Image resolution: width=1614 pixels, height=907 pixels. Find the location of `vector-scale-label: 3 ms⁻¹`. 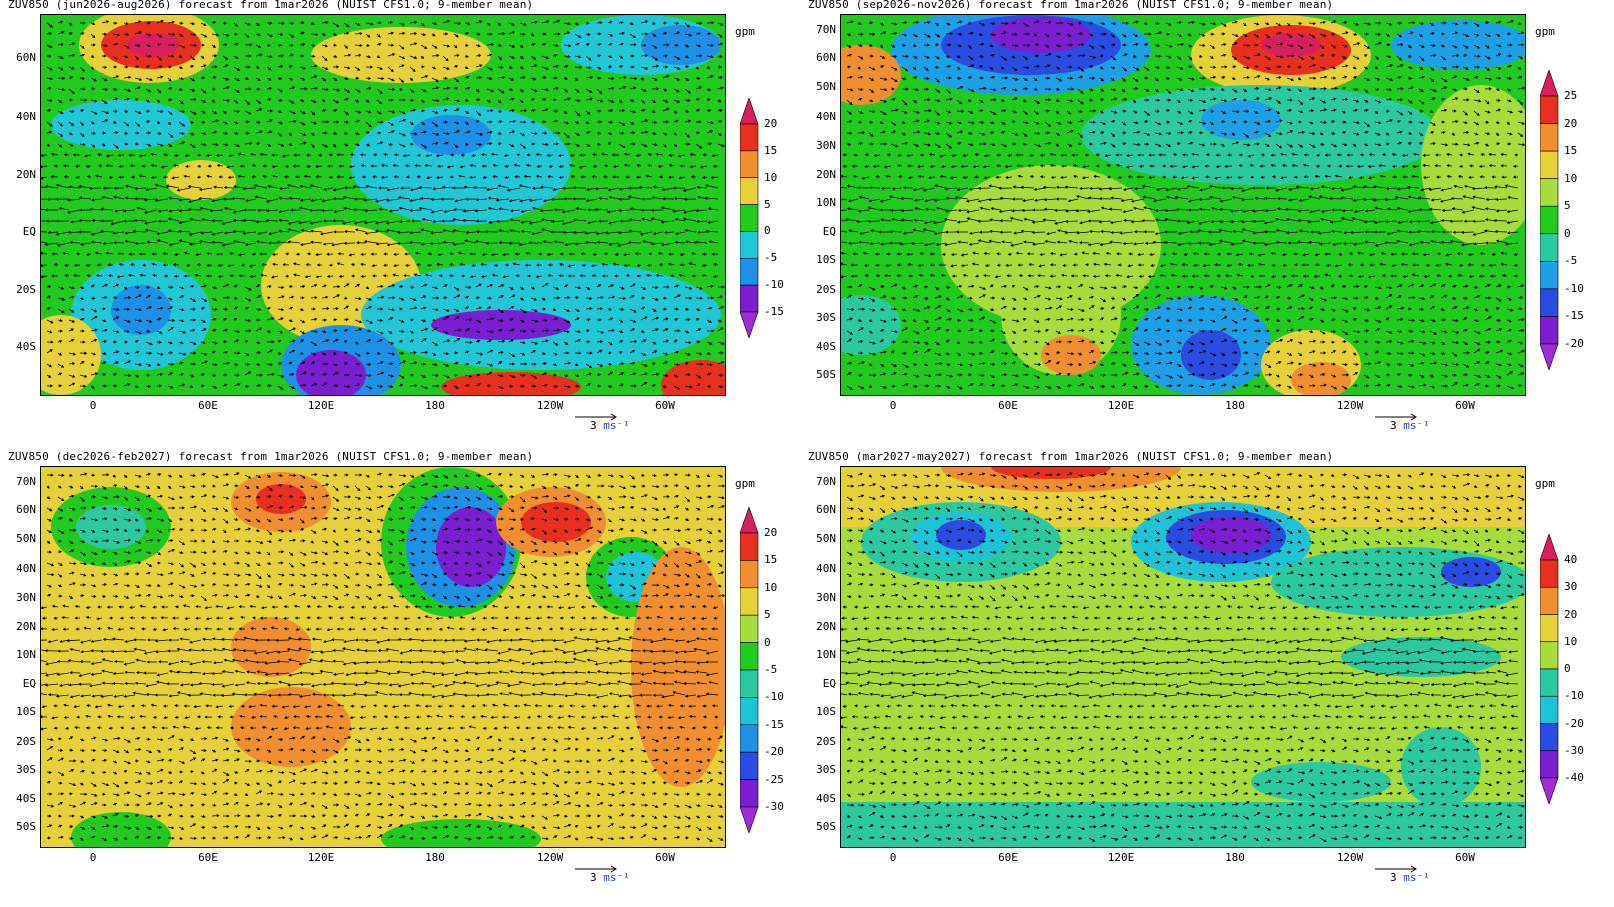

vector-scale-label: 3 ms⁻¹ is located at coordinates (1410, 877).